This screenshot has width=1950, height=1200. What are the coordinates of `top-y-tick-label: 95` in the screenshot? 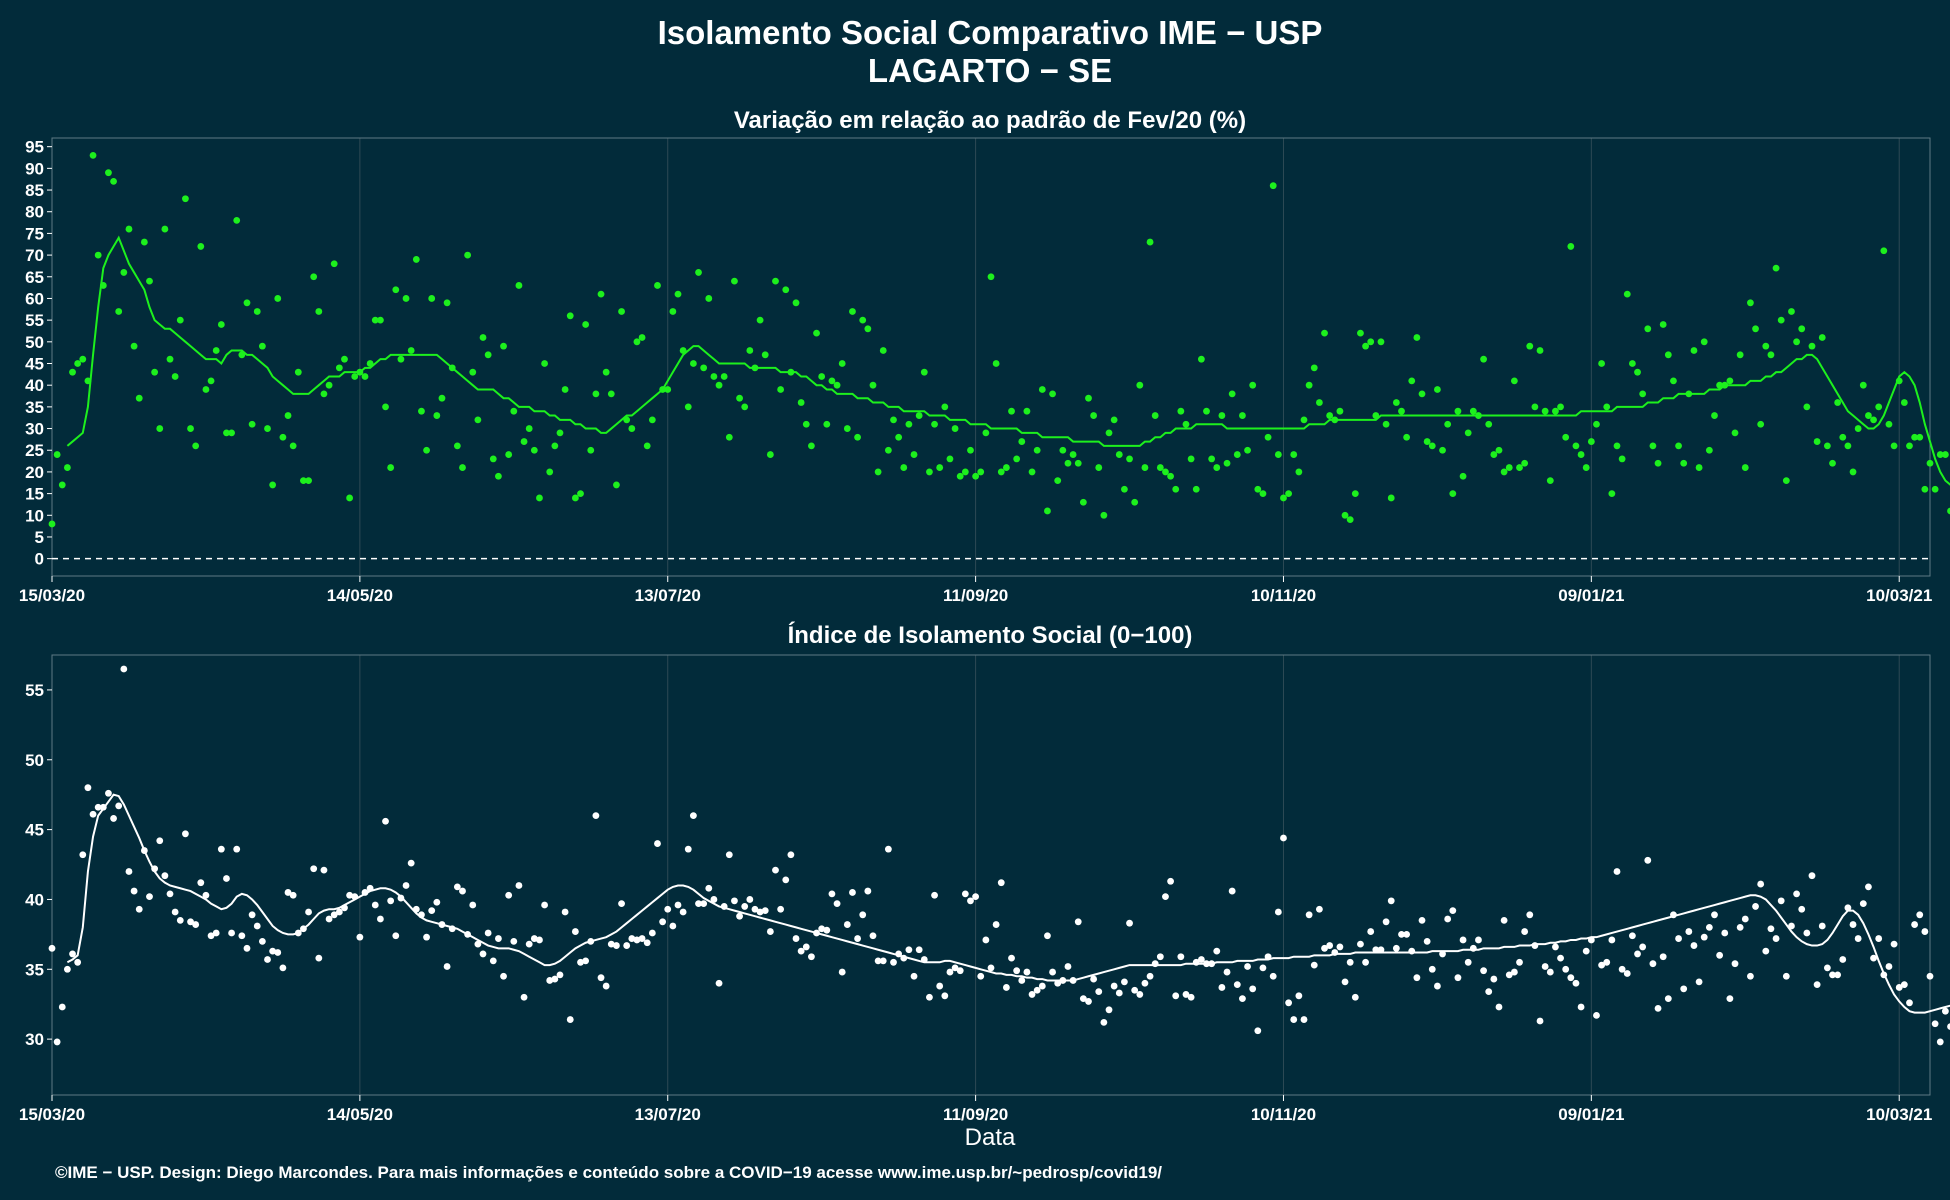 It's located at (34, 147).